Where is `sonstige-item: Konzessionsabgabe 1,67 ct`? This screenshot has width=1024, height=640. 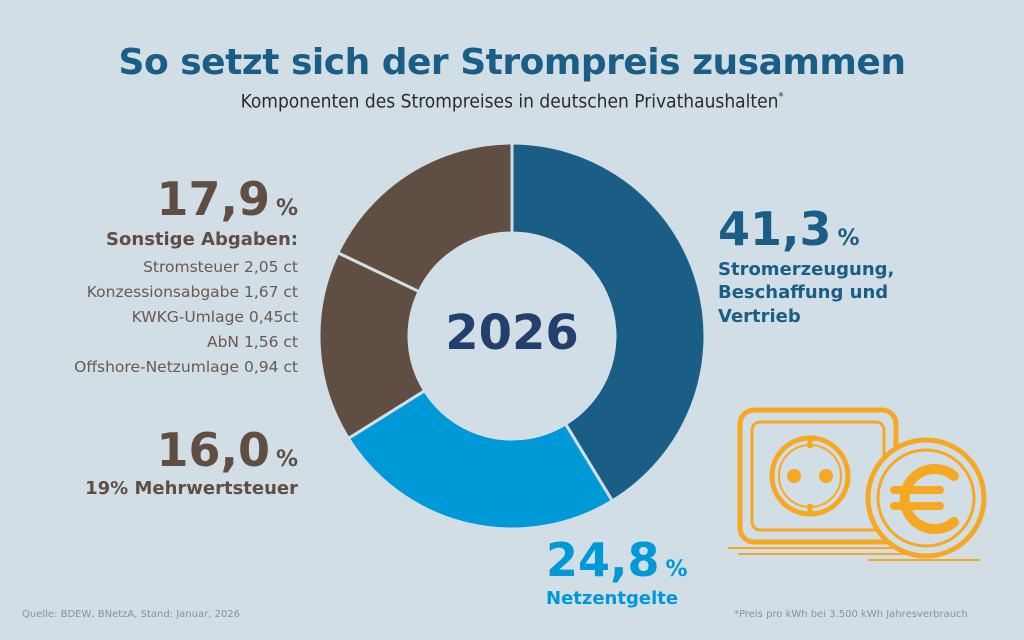
sonstige-item: Konzessionsabgabe 1,67 ct is located at coordinates (192, 292).